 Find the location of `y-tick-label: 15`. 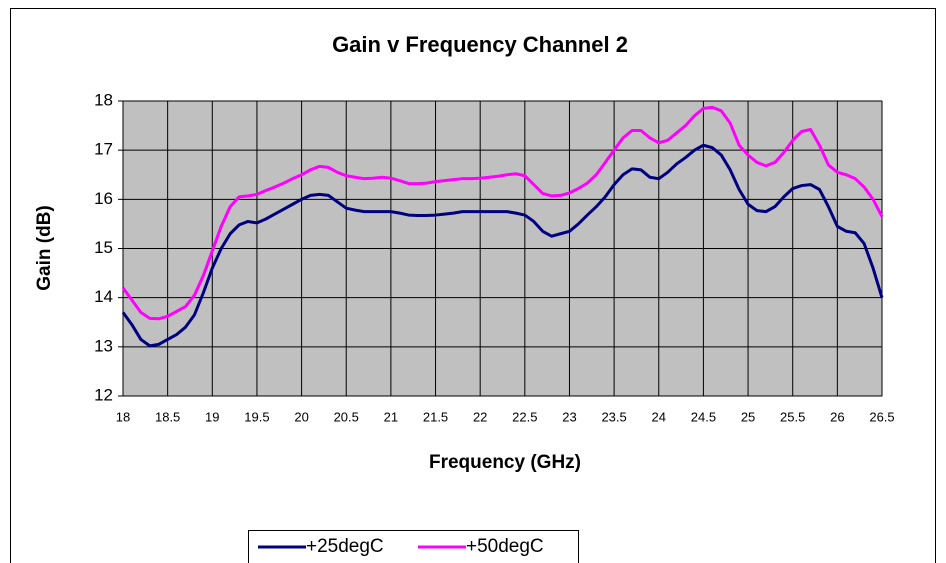

y-tick-label: 15 is located at coordinates (103, 247).